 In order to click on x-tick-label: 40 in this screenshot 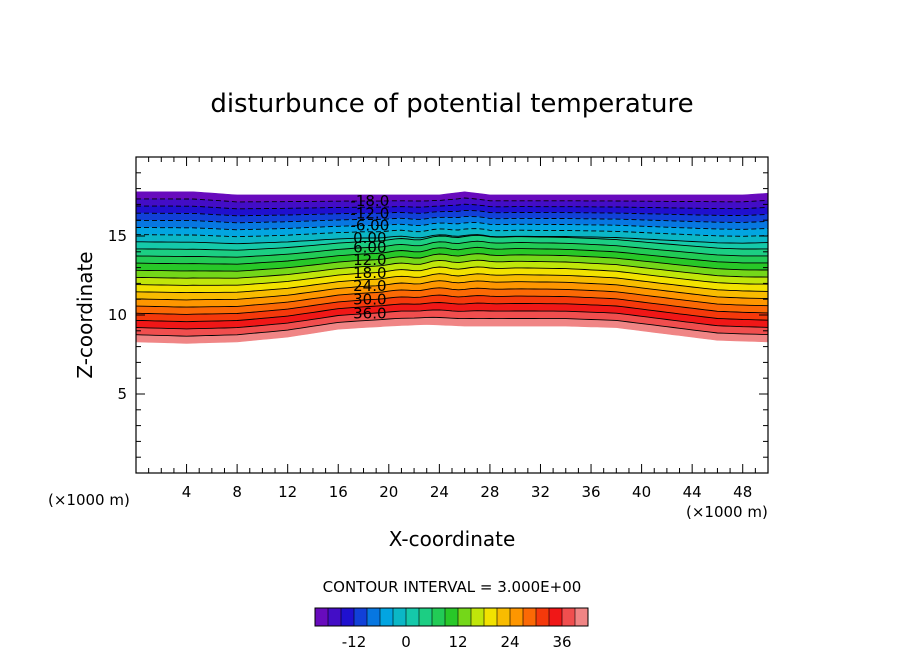, I will do `click(641, 492)`.